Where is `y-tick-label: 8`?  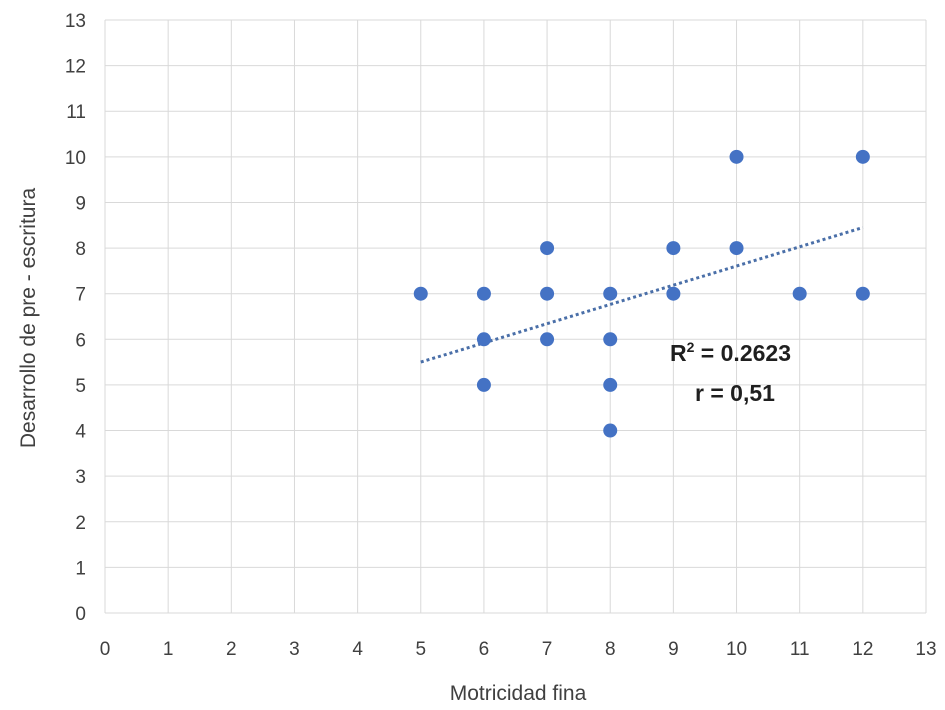
y-tick-label: 8 is located at coordinates (80, 249).